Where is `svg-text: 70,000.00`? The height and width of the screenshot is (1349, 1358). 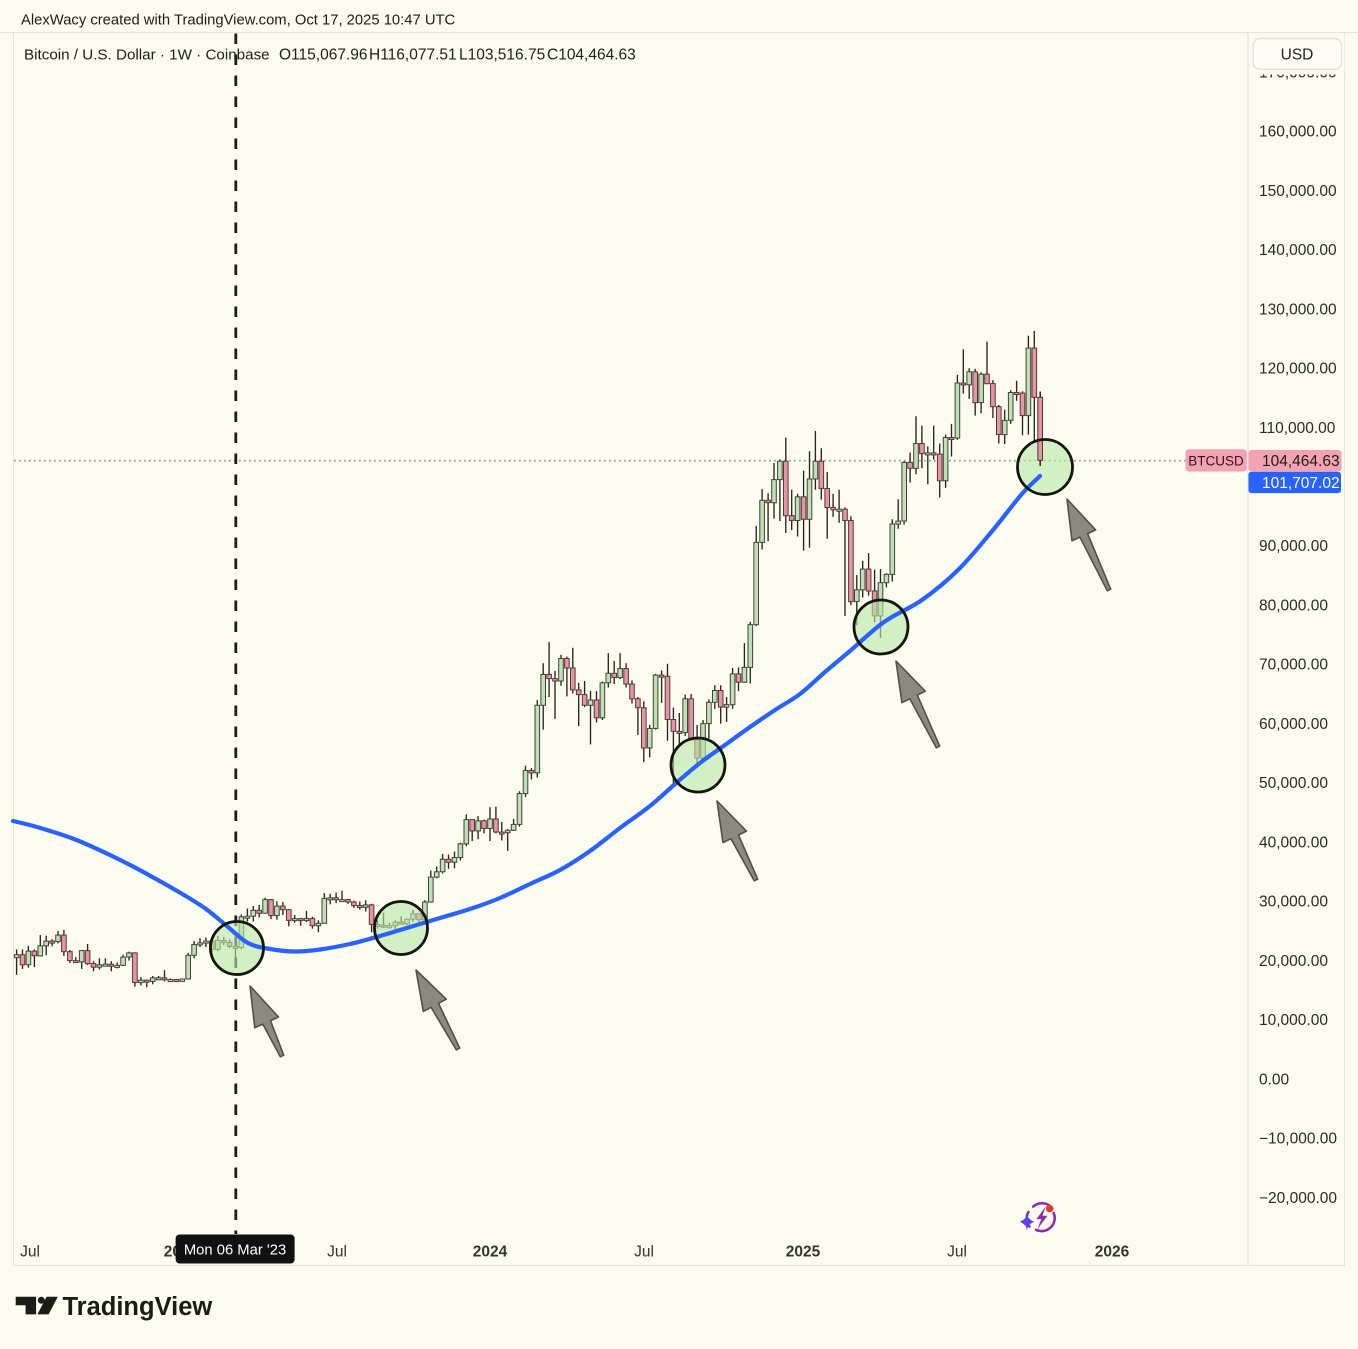 svg-text: 70,000.00 is located at coordinates (1293, 665).